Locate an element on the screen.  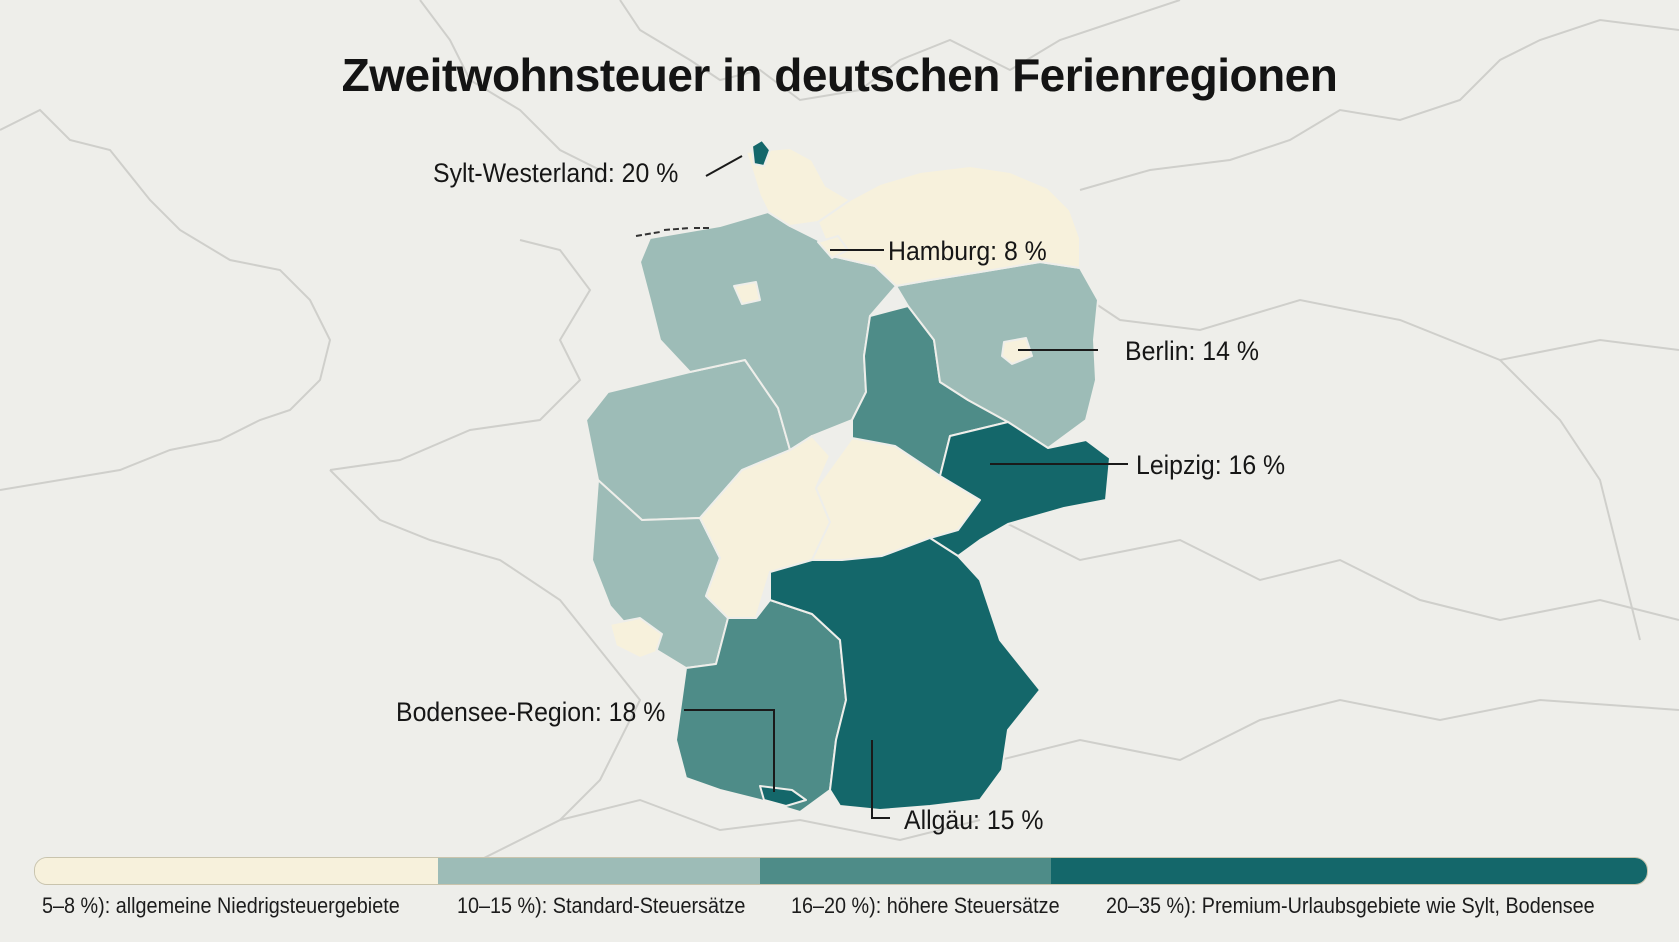
region-bayern is located at coordinates (905, 674).